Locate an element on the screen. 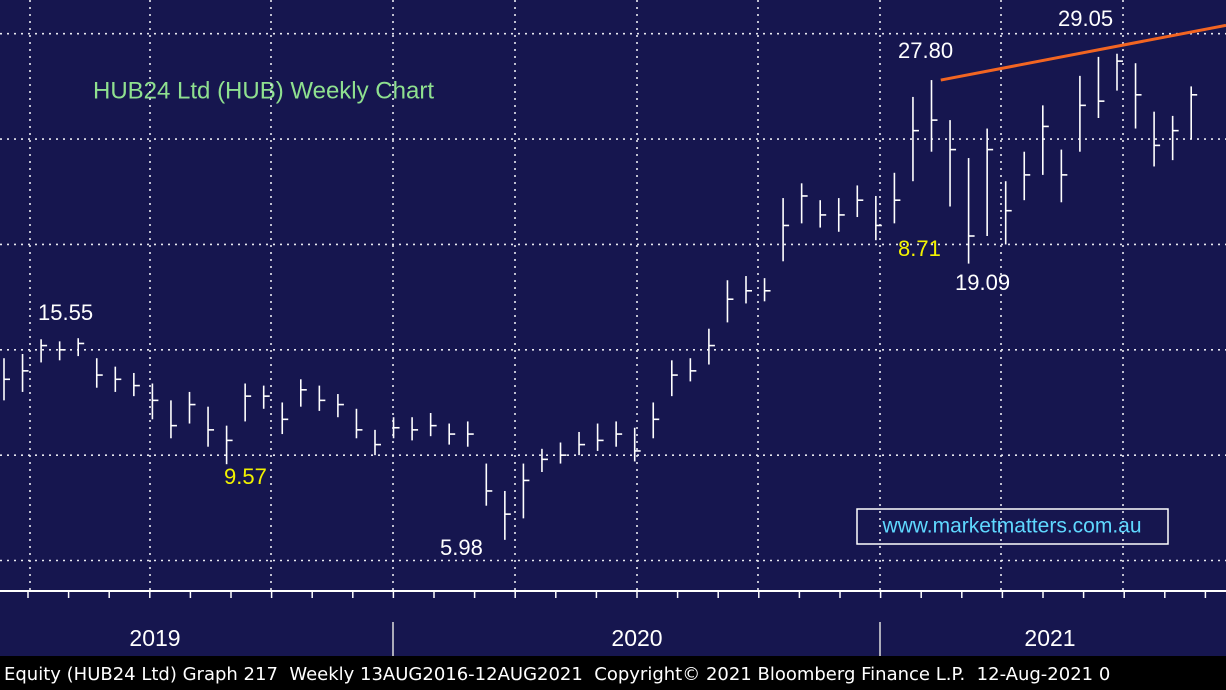  annotation: 9.57 is located at coordinates (245, 476).